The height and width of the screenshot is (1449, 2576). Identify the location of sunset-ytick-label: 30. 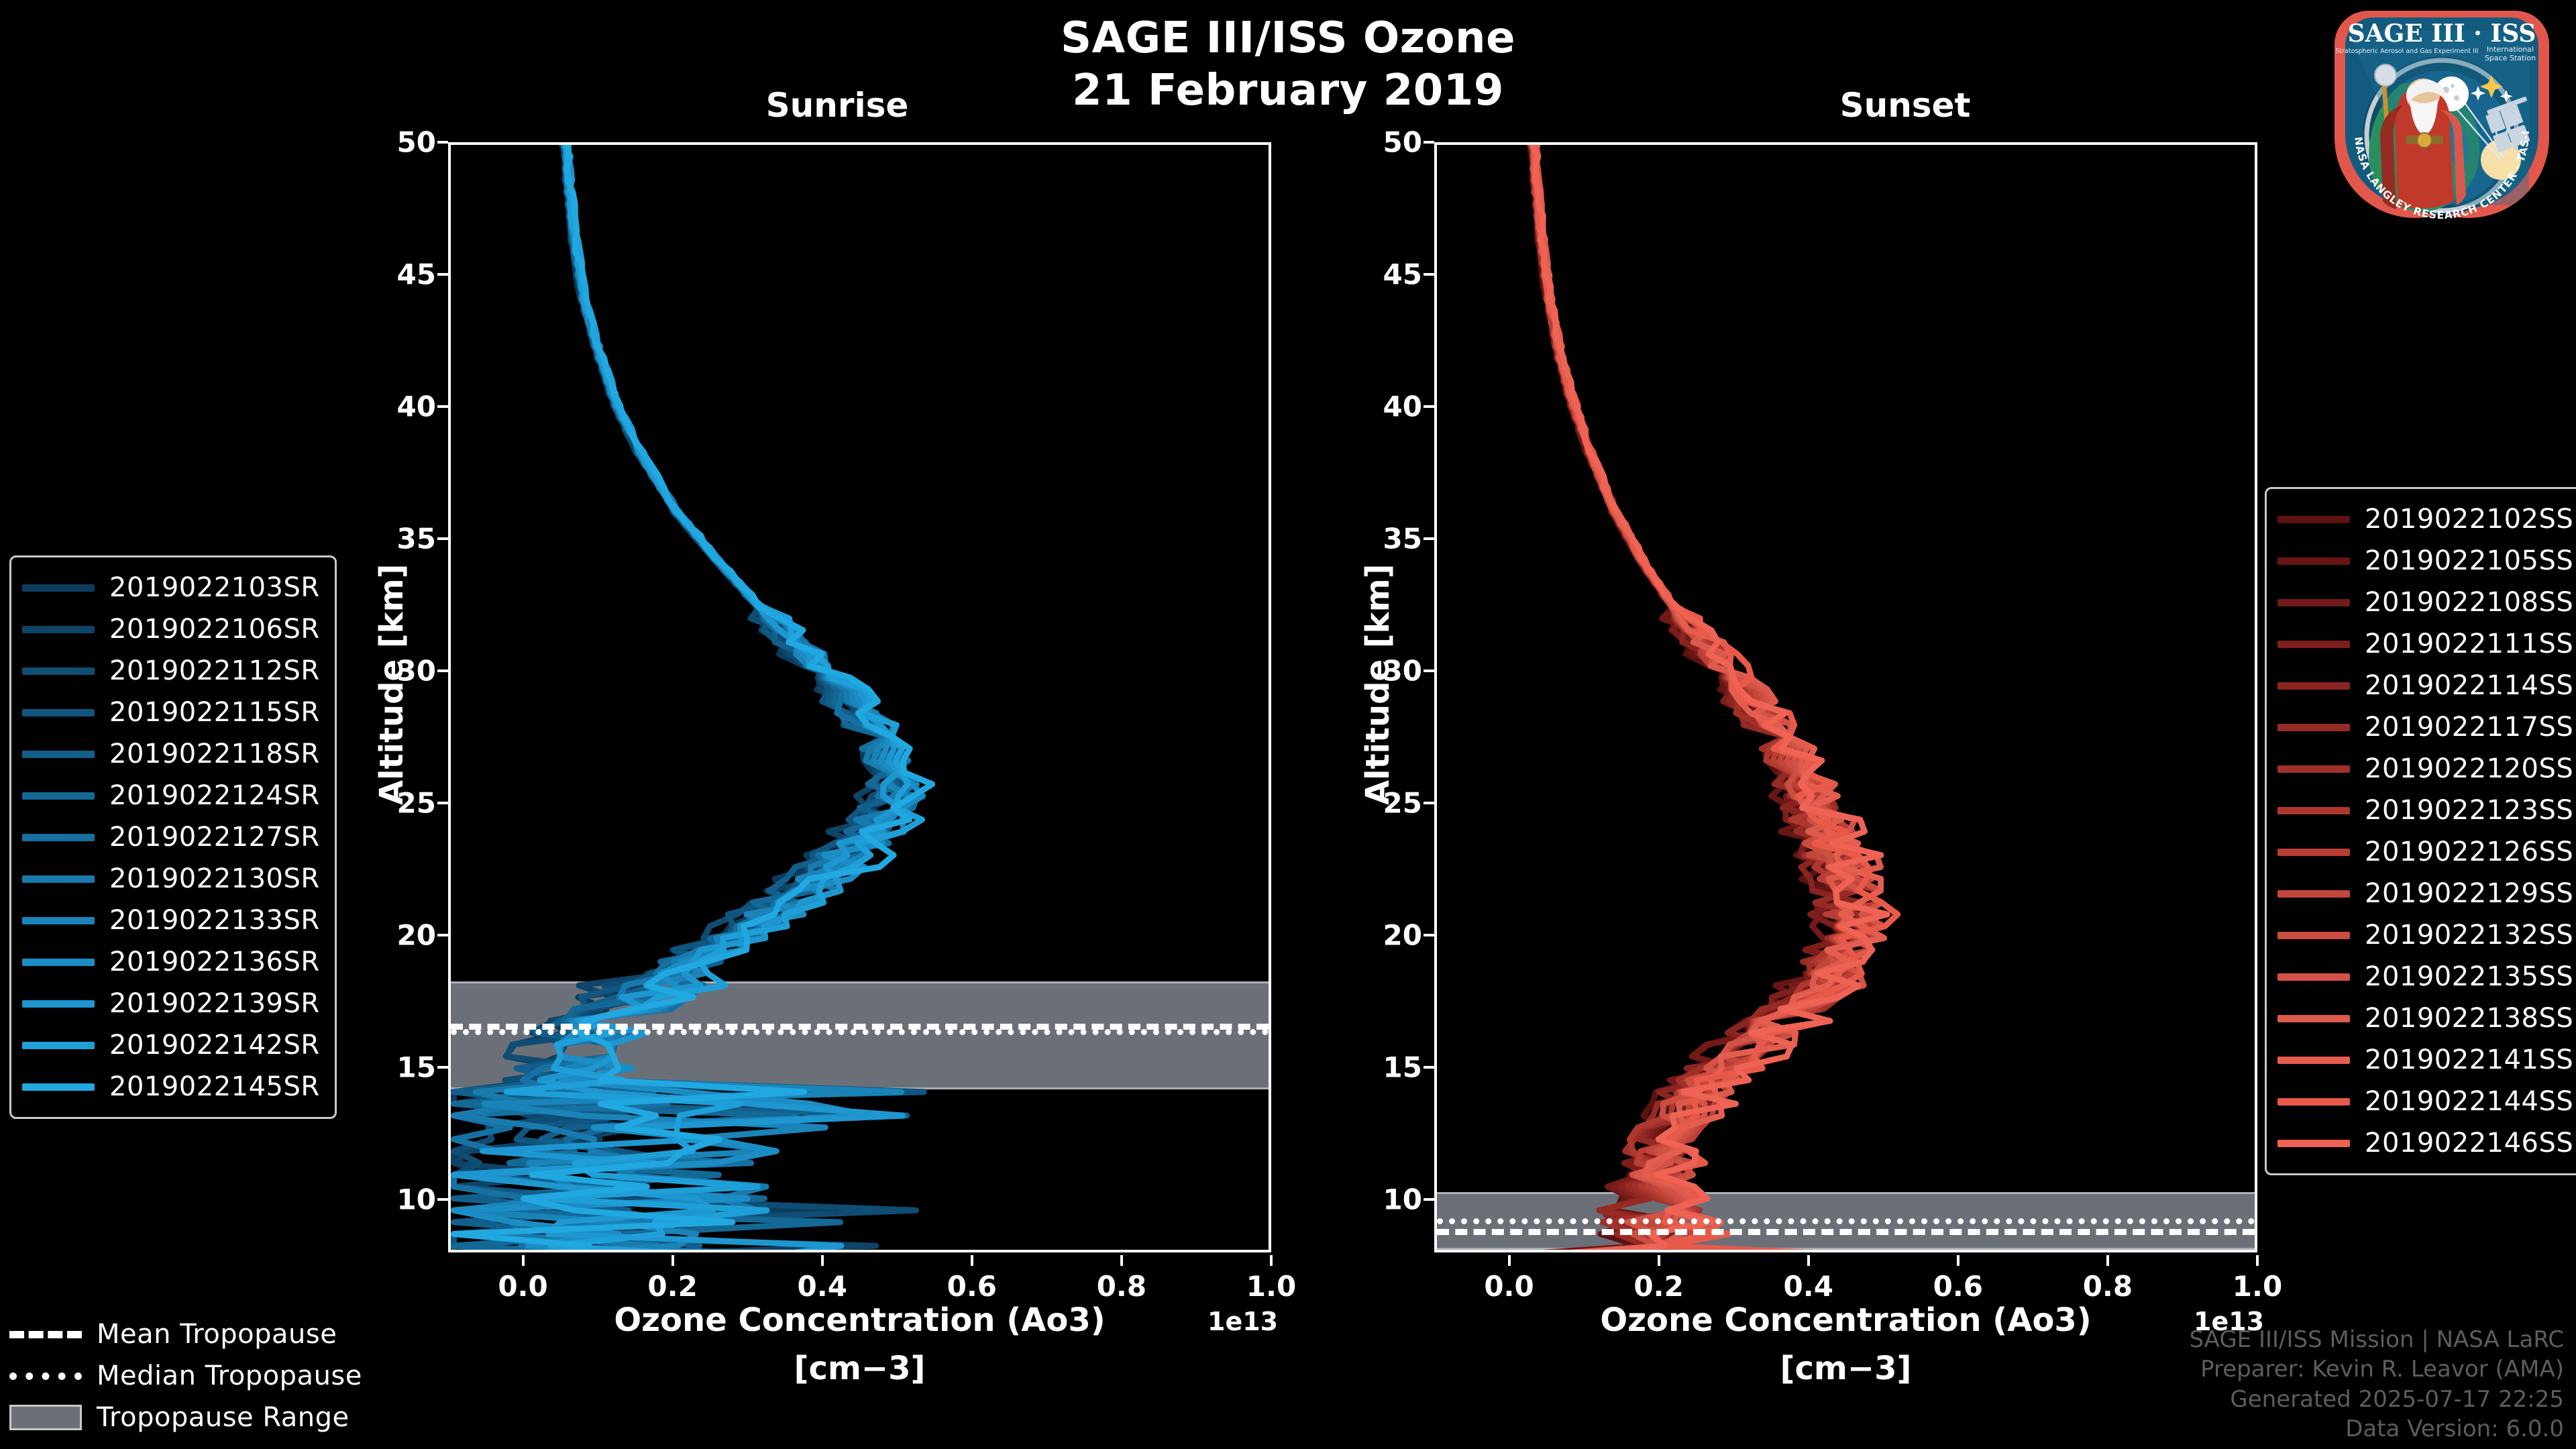
(1402, 671).